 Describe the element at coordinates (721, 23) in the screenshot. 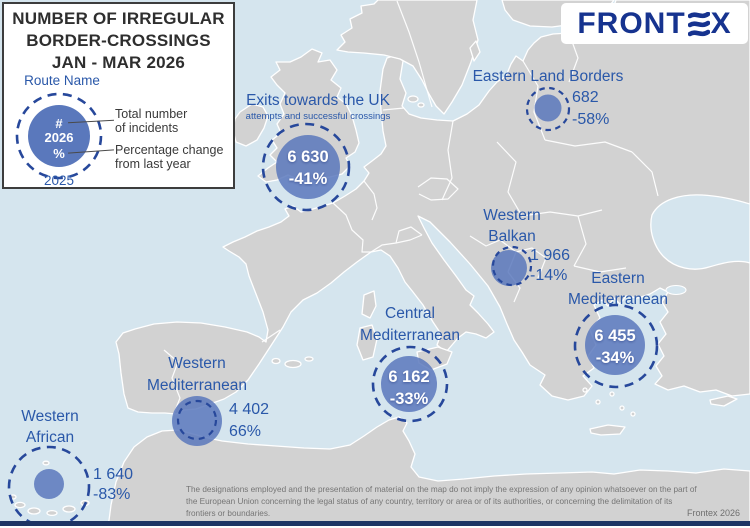

I see `logo-text-x: X` at that location.